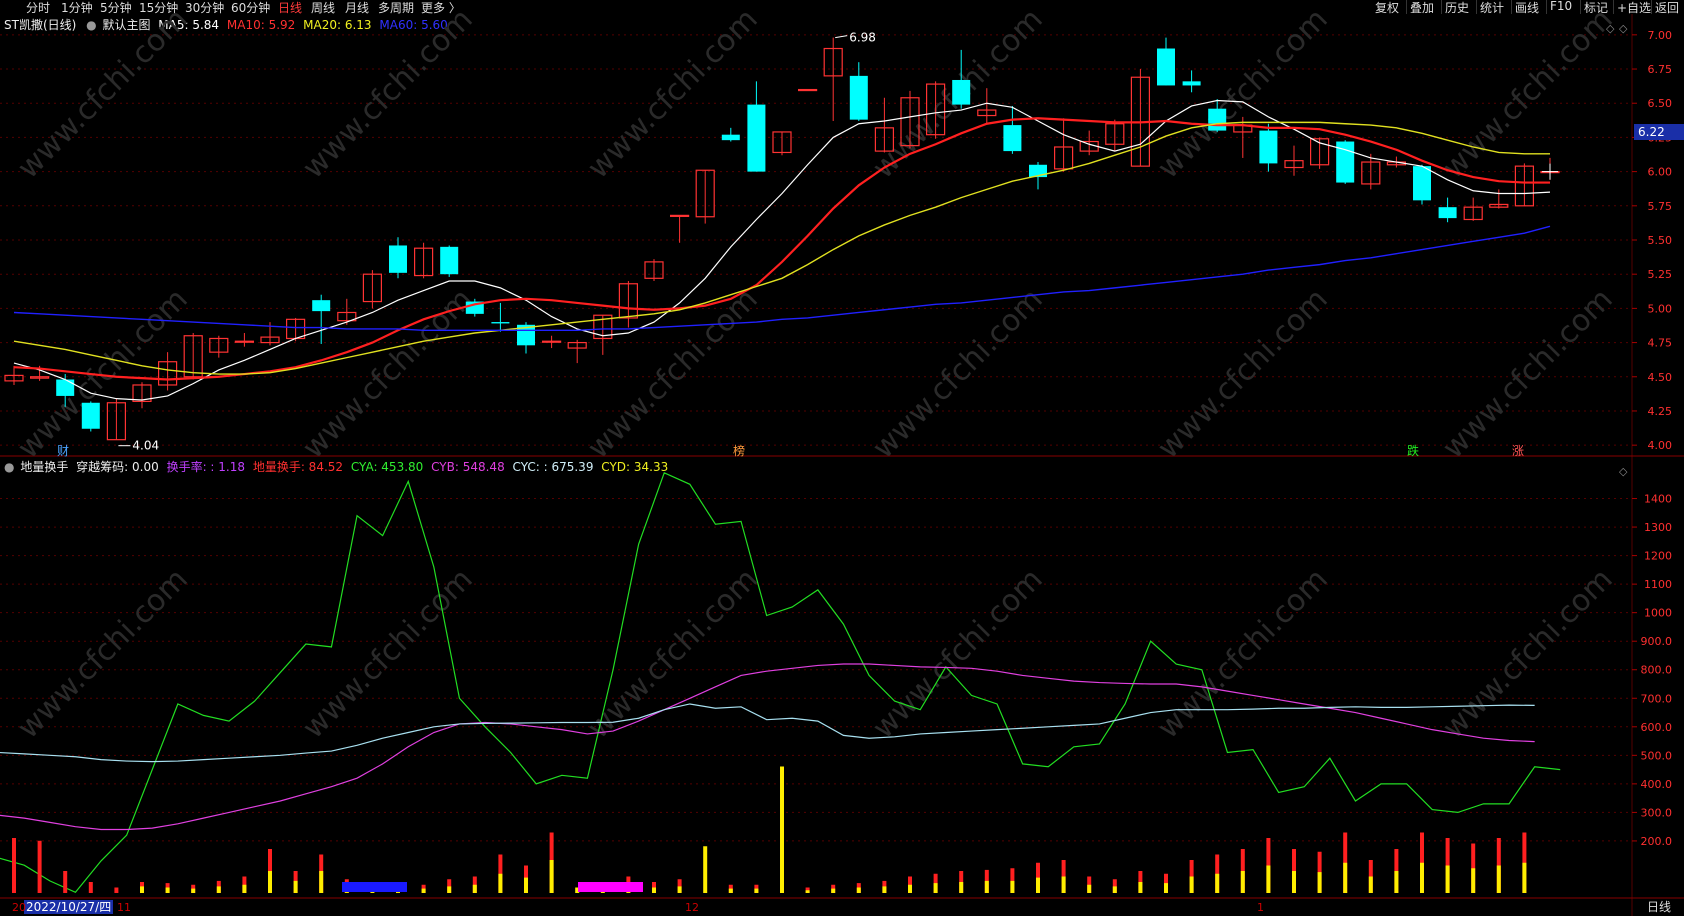 The height and width of the screenshot is (916, 1684). Describe the element at coordinates (323, 8) in the screenshot. I see `period-tab-7: 周线` at that location.